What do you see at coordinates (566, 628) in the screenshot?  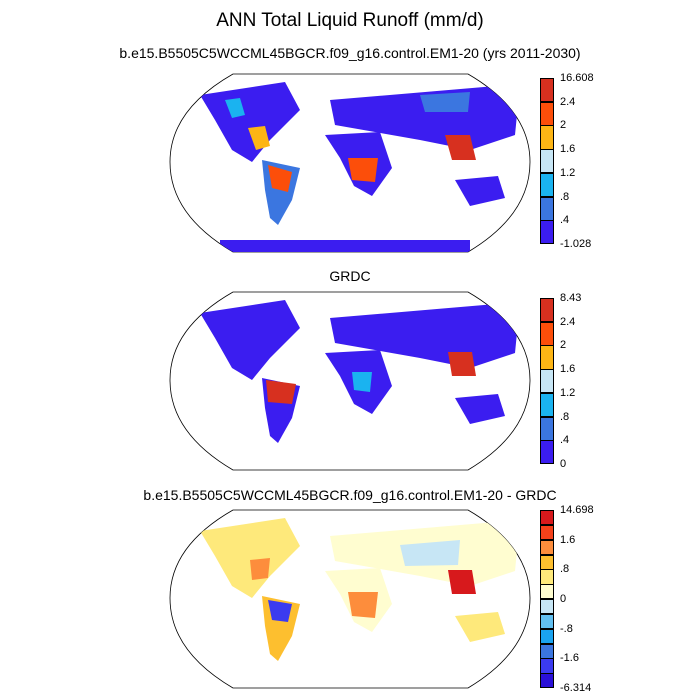 I see `colorbar-label: -.8` at bounding box center [566, 628].